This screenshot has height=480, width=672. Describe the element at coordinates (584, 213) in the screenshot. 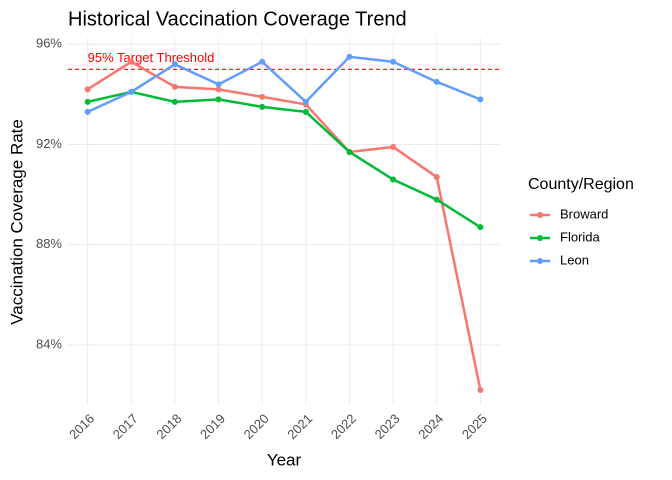

I see `legend-label: Broward` at that location.